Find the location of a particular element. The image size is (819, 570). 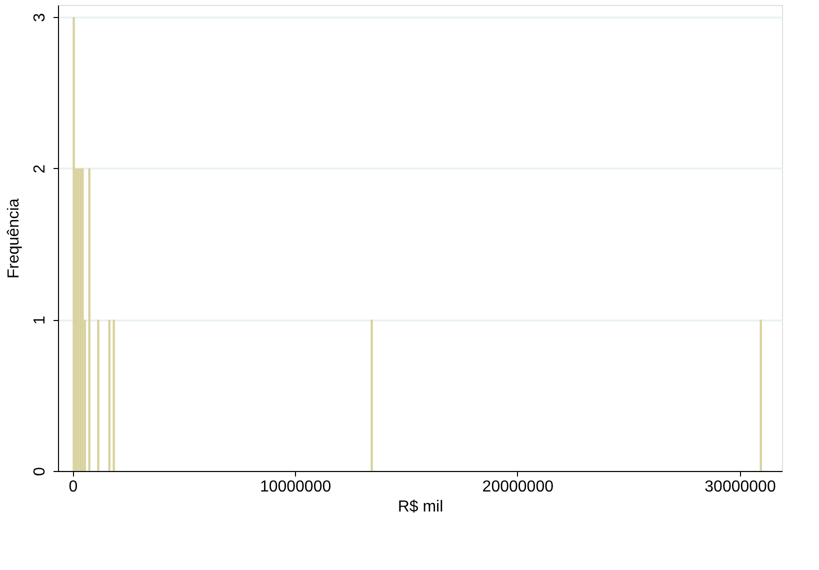

y-tick-label: 0 is located at coordinates (40, 471).